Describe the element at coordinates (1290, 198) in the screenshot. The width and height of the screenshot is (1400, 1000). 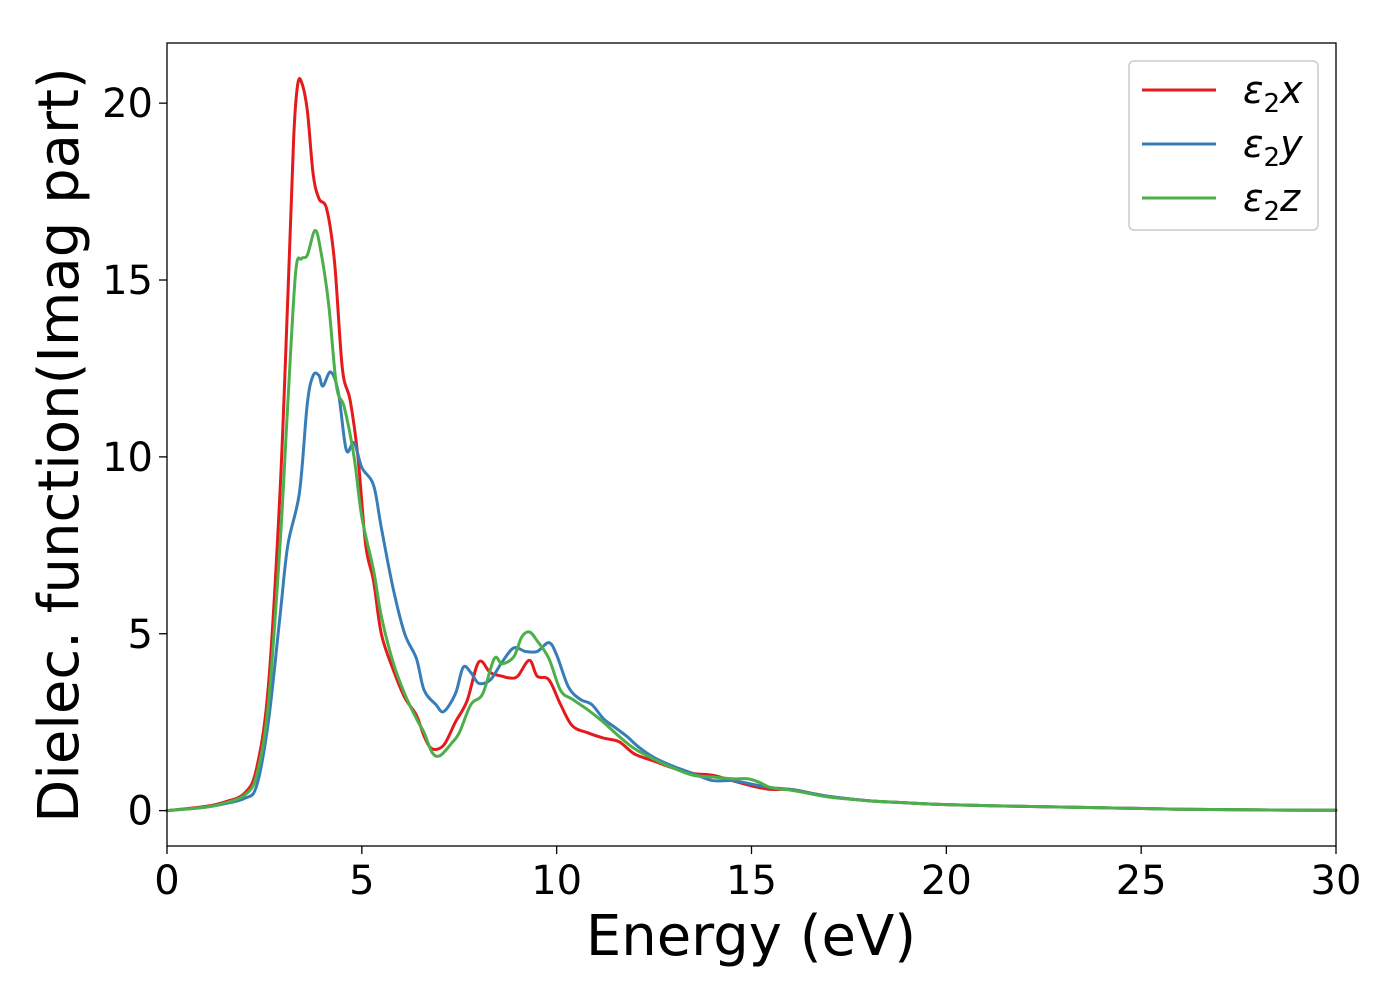
I see `legend-axis-letter: z` at that location.